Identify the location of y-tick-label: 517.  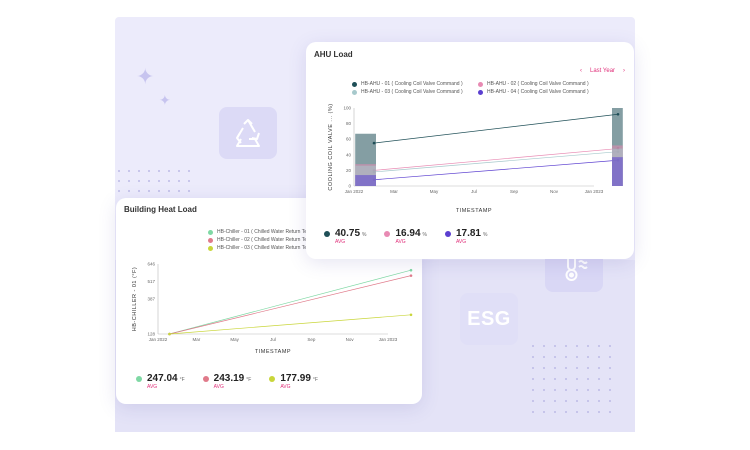
(151, 281).